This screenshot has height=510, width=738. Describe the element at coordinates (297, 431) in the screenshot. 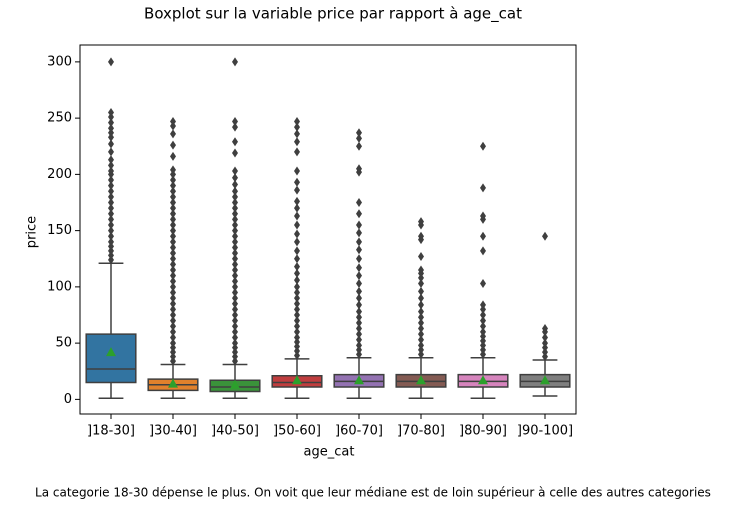

I see `x-tick-label: ]50-60]` at that location.